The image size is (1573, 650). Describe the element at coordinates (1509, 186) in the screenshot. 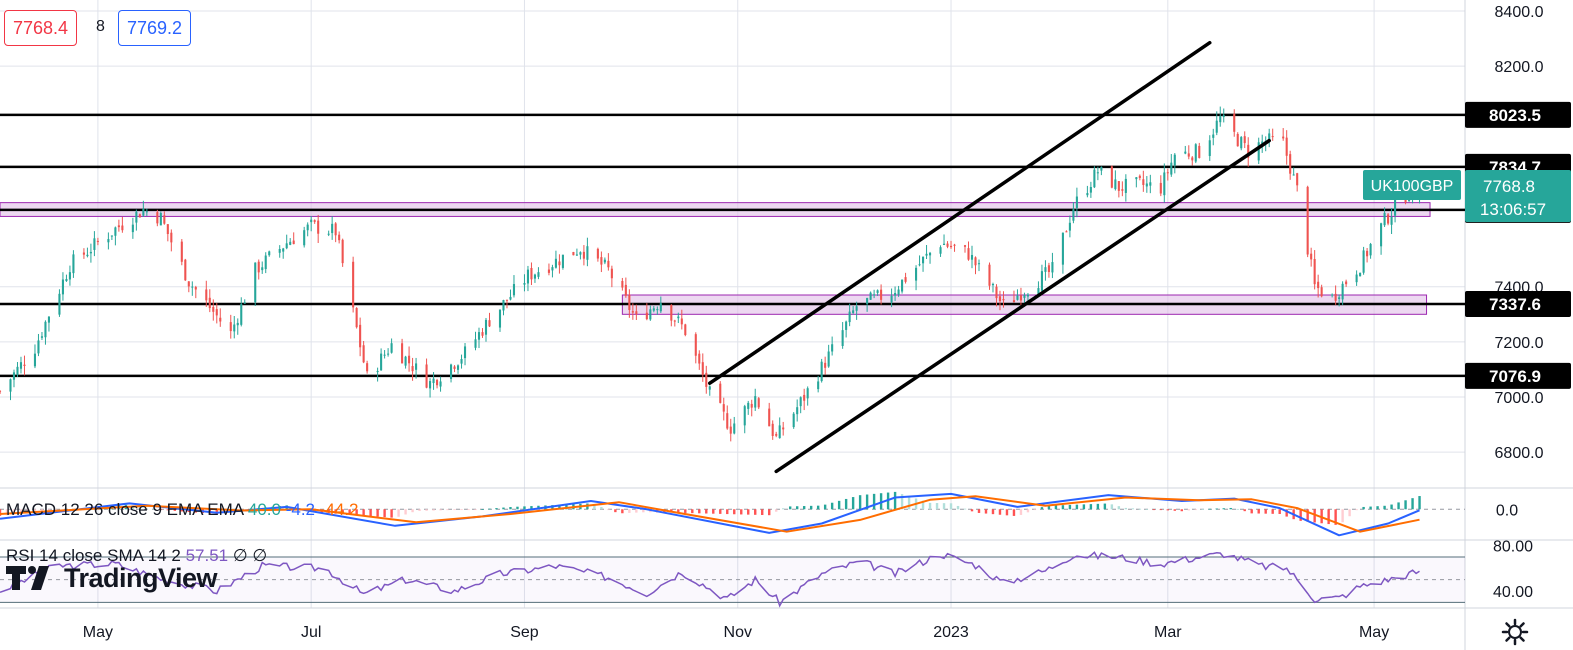

I see `current-price-label: 7768.8` at that location.